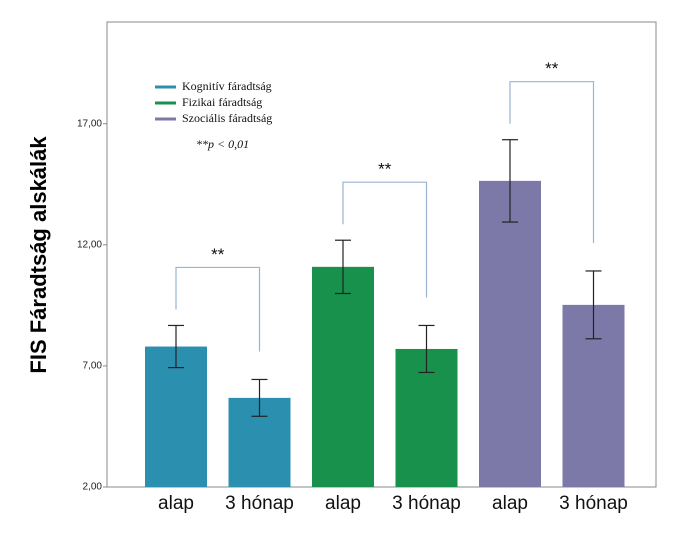 Image resolution: width=690 pixels, height=538 pixels. Describe the element at coordinates (227, 86) in the screenshot. I see `legend-label: Kognitív fáradtság` at that location.